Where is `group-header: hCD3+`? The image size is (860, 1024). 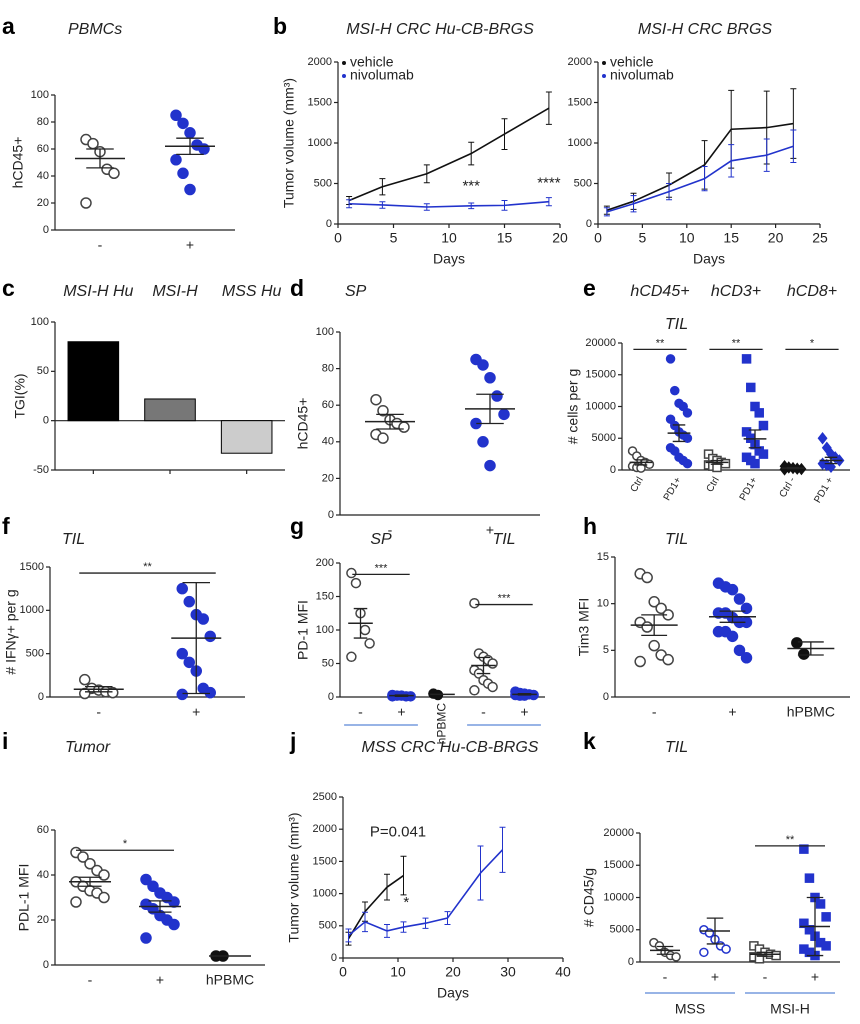
group-header: hCD3+ is located at coordinates (736, 291).